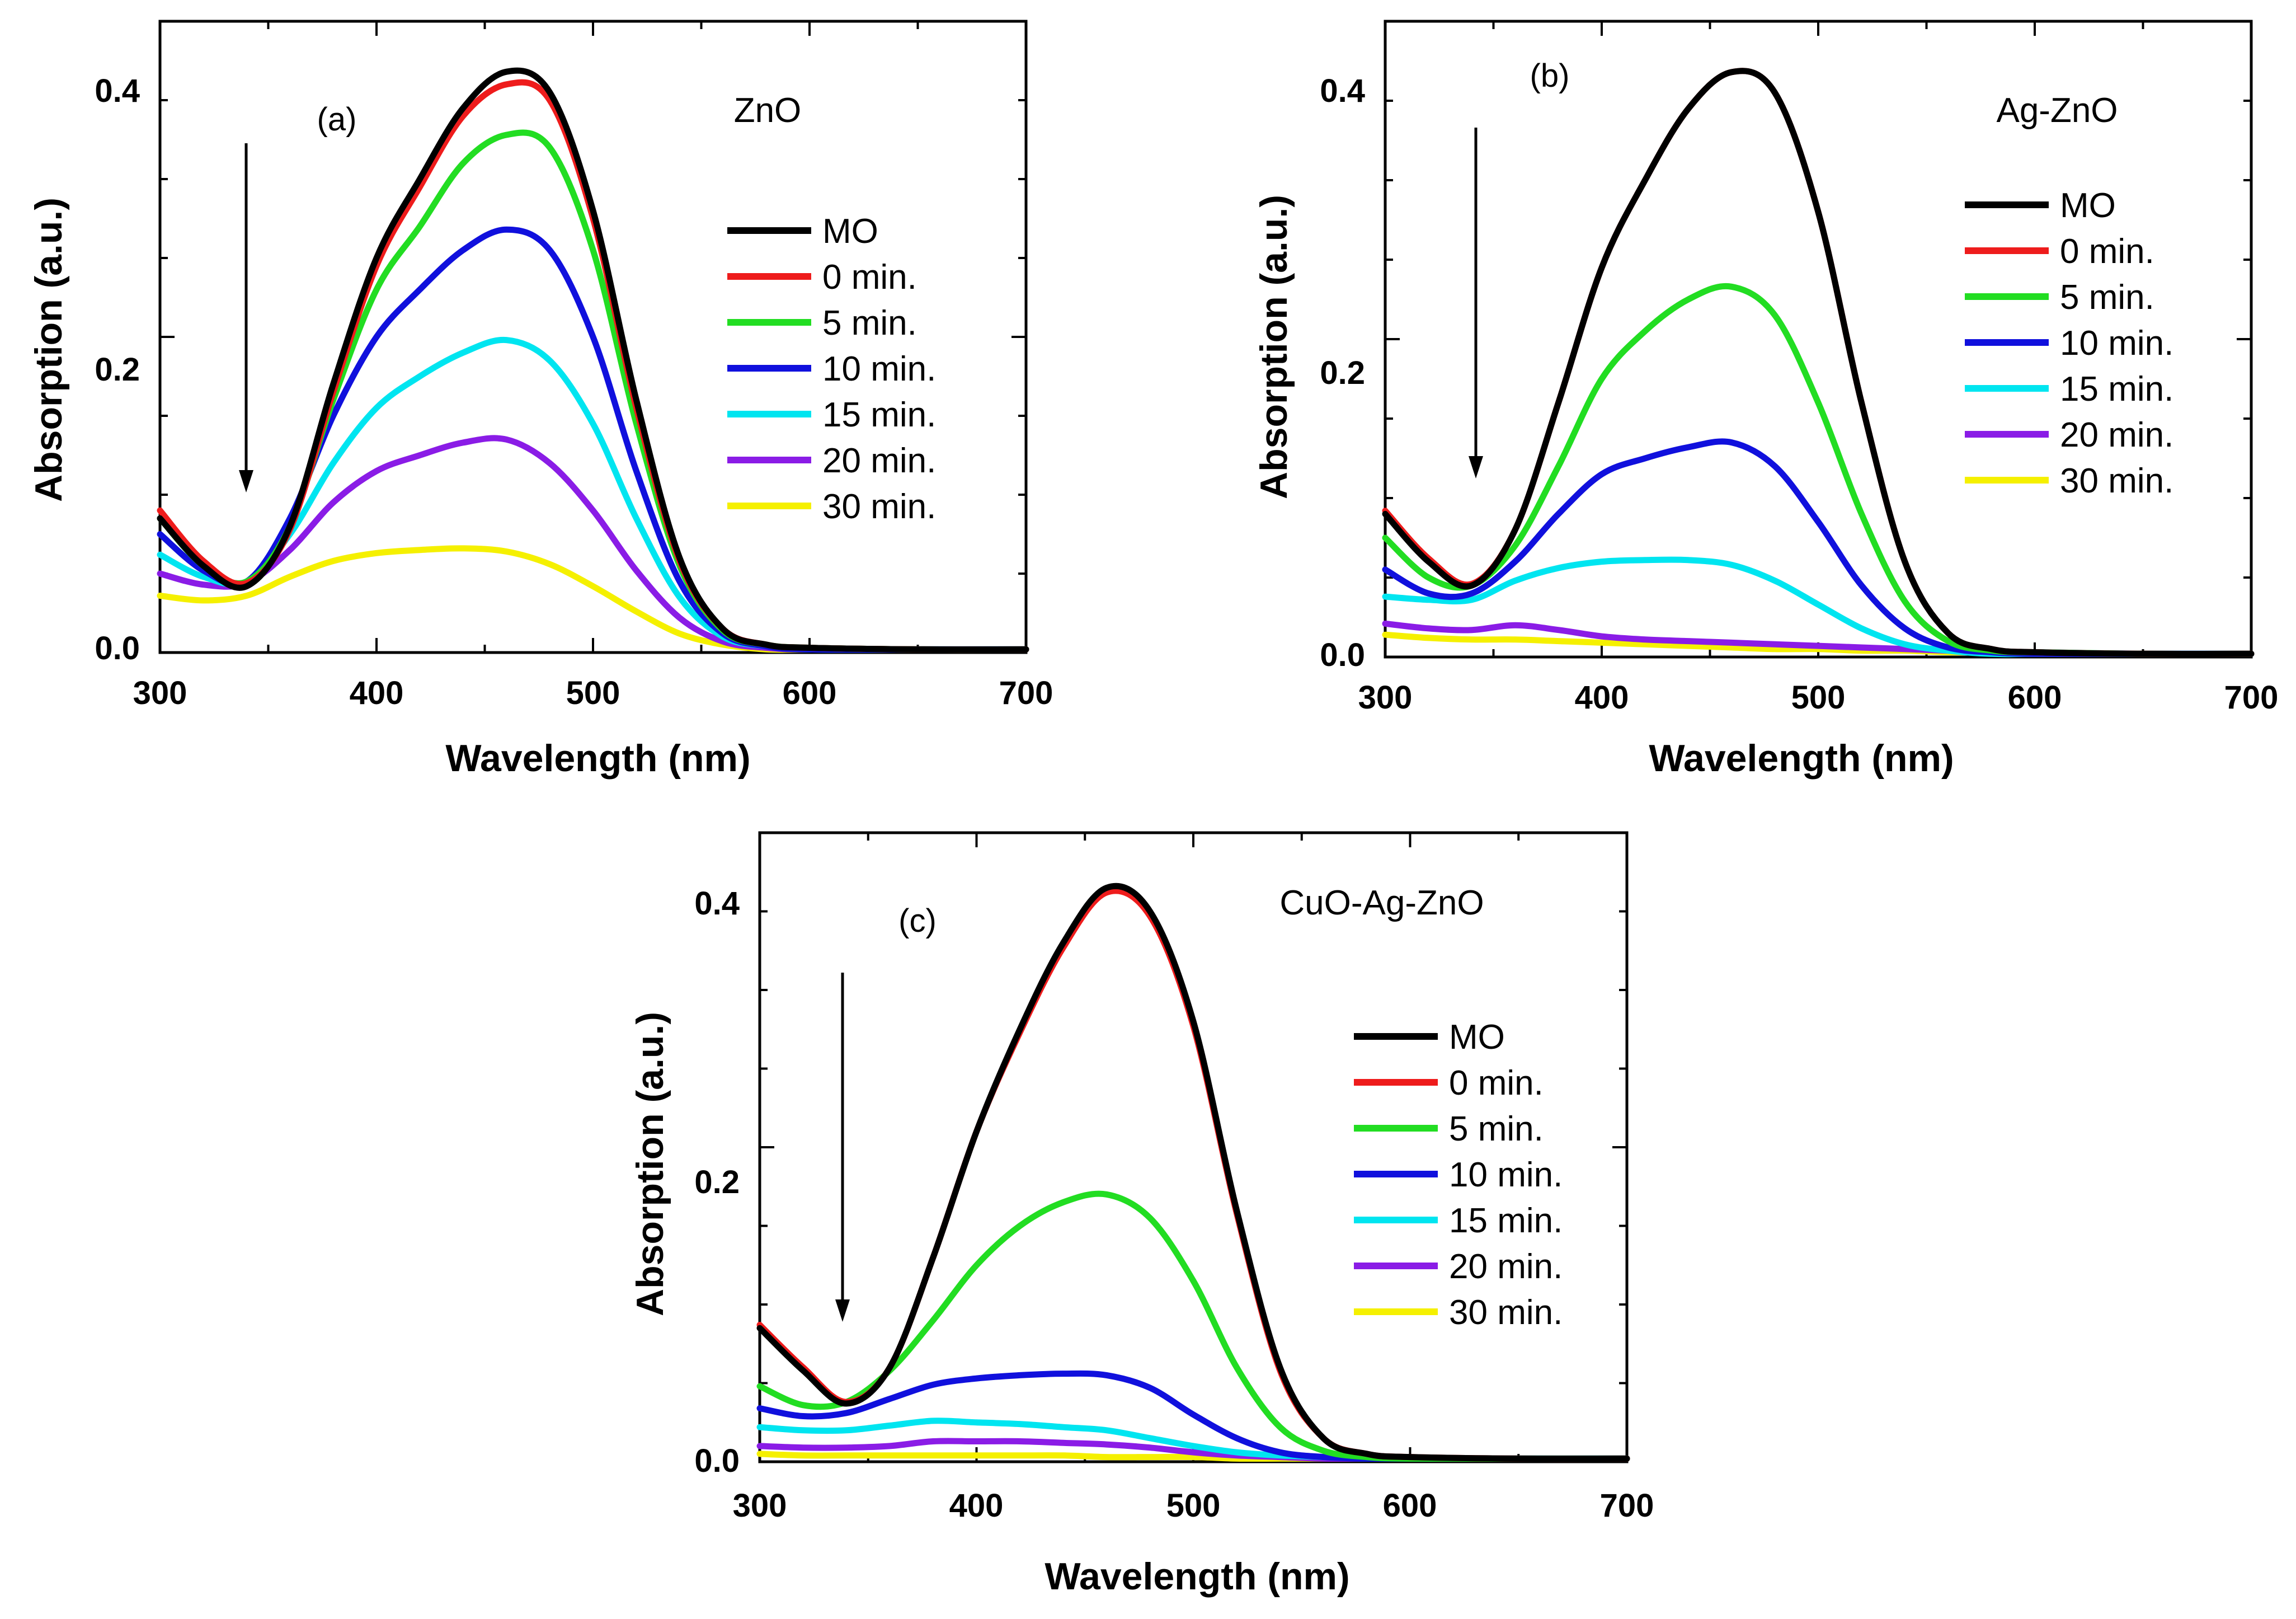 The width and height of the screenshot is (2296, 1619). Describe the element at coordinates (117, 648) in the screenshot. I see `panel-a-y-tick-0.0: 0.0` at that location.